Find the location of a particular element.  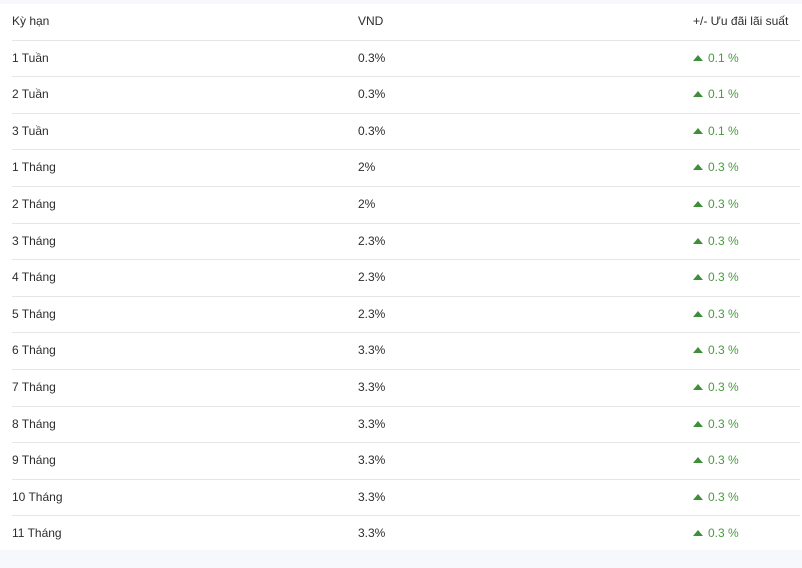

table-row: 11 Tháng 3.3% 0.3 % is located at coordinates (406, 534).